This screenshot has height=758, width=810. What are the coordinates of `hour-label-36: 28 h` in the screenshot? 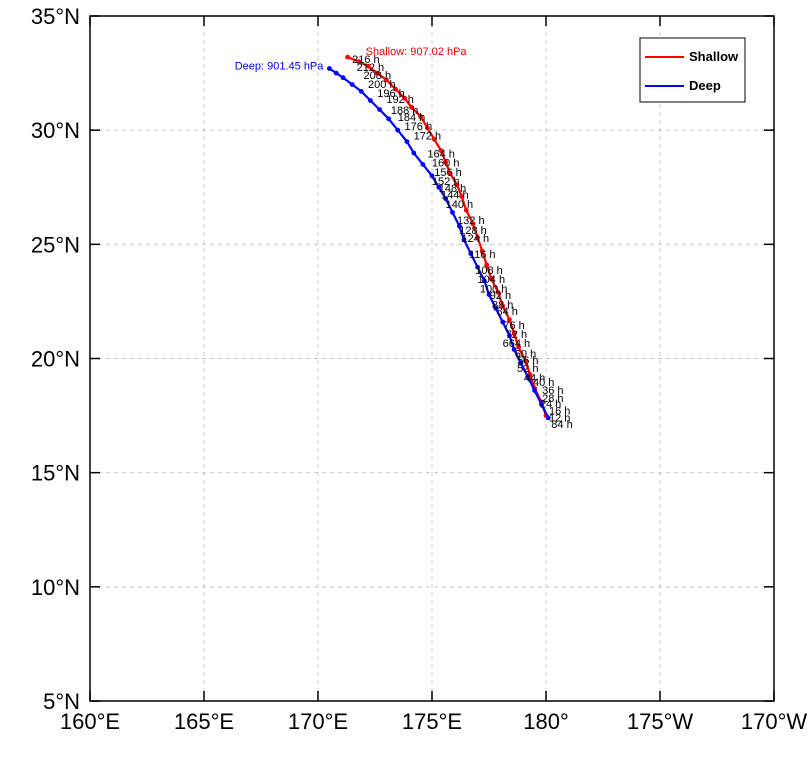 It's located at (552, 399).